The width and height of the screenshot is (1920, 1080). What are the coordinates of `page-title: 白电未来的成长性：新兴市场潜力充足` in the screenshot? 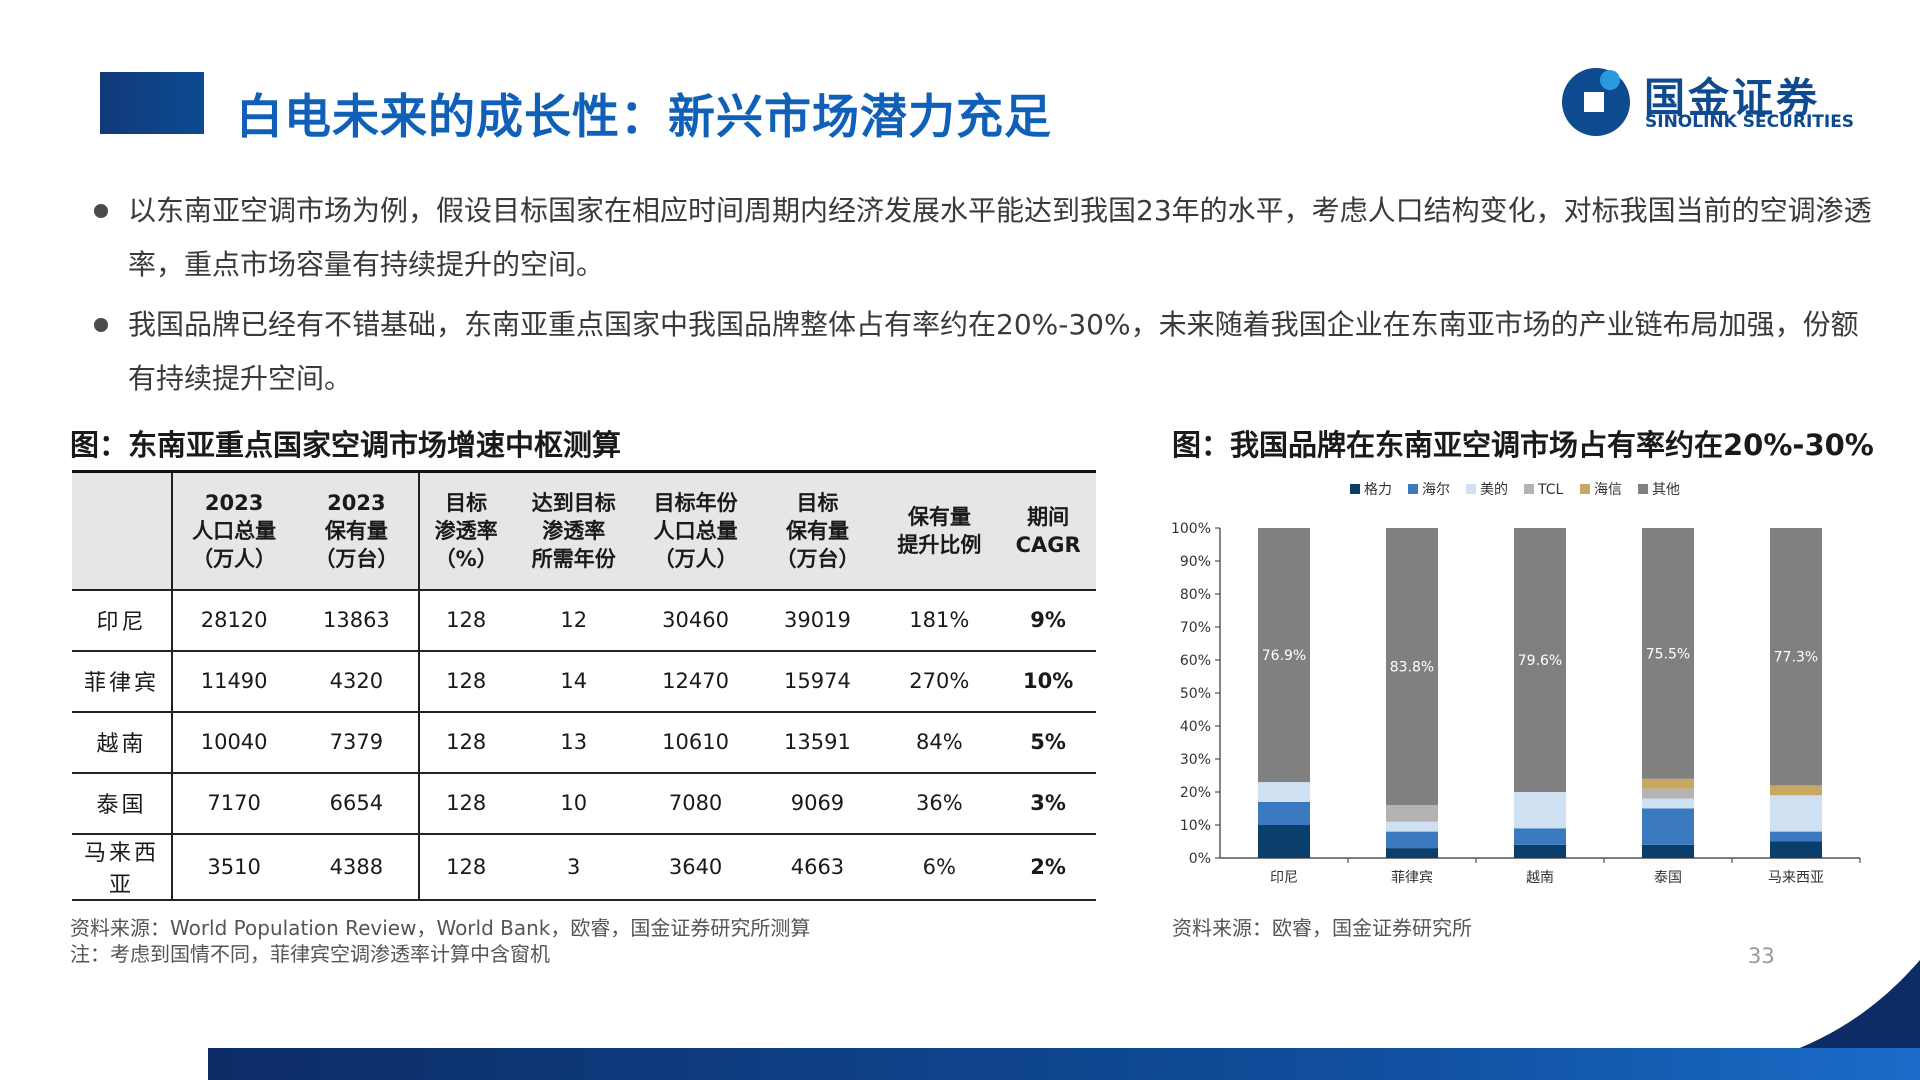 It's located at (644, 117).